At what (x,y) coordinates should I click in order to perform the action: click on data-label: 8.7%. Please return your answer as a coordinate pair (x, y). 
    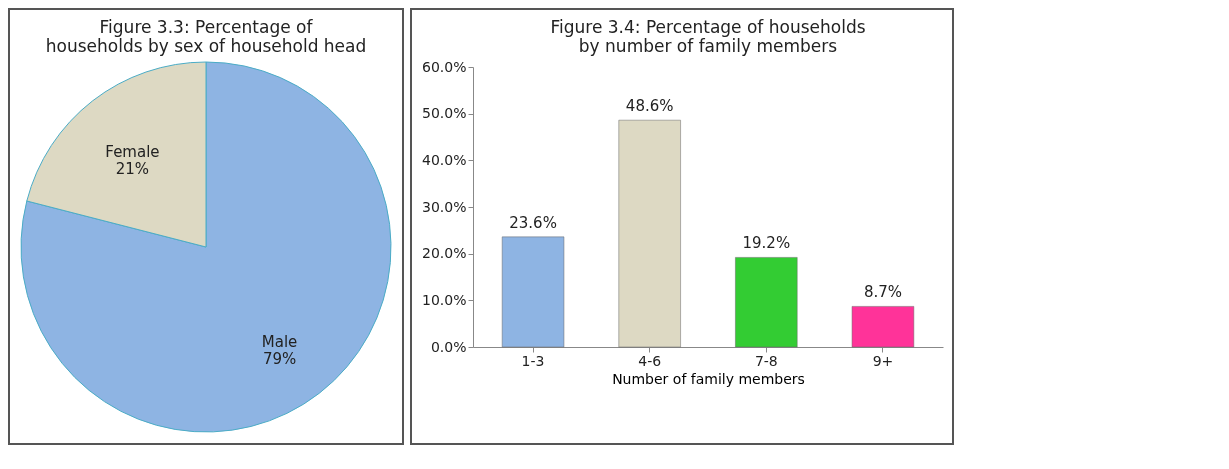
    Looking at the image, I should click on (882, 292).